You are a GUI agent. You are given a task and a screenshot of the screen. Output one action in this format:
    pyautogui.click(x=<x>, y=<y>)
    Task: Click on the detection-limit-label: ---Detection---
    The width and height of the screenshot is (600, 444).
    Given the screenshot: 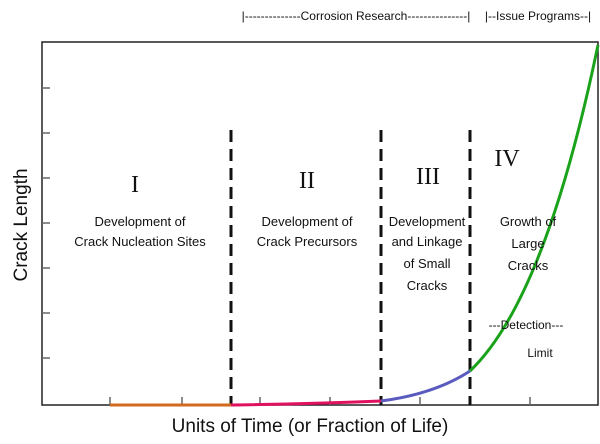 What is the action you would take?
    pyautogui.click(x=526, y=325)
    